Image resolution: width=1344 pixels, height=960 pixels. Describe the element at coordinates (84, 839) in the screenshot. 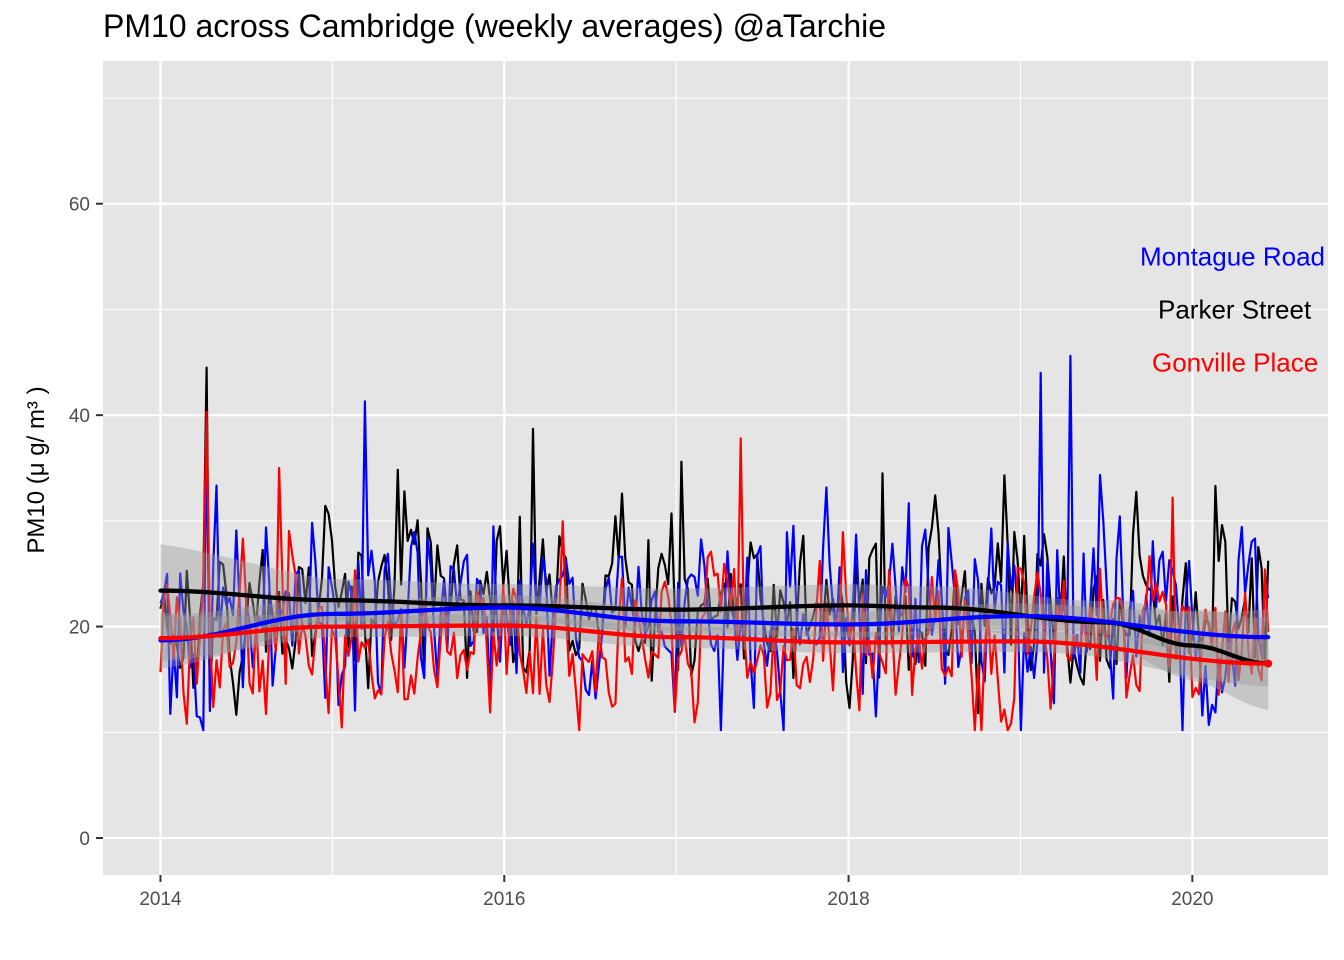

I see `y-tick-label: 0` at that location.